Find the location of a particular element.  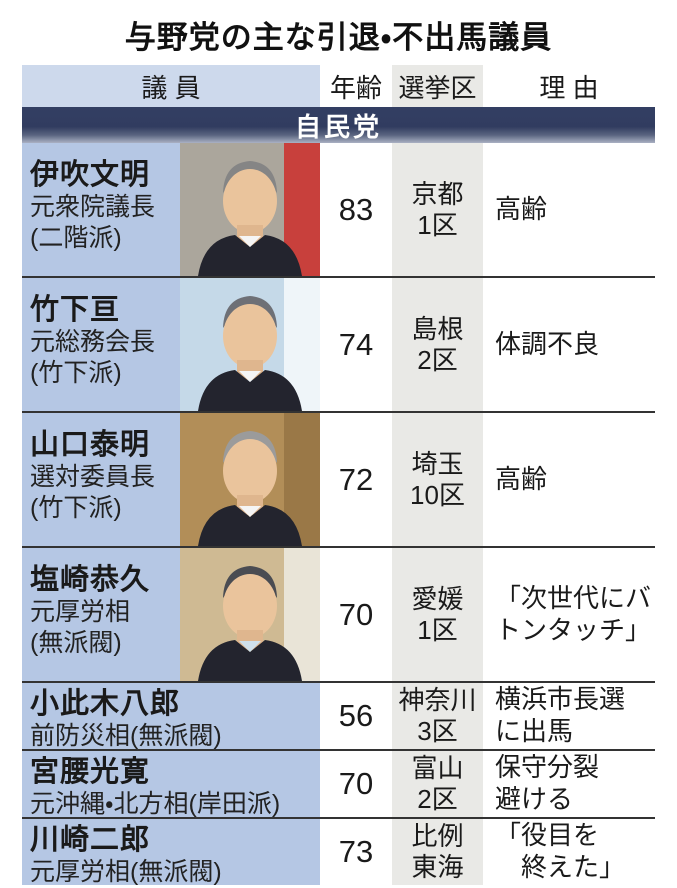

member-cell: 伊吹文明 元衆院議長 (二階派) is located at coordinates (101, 209).